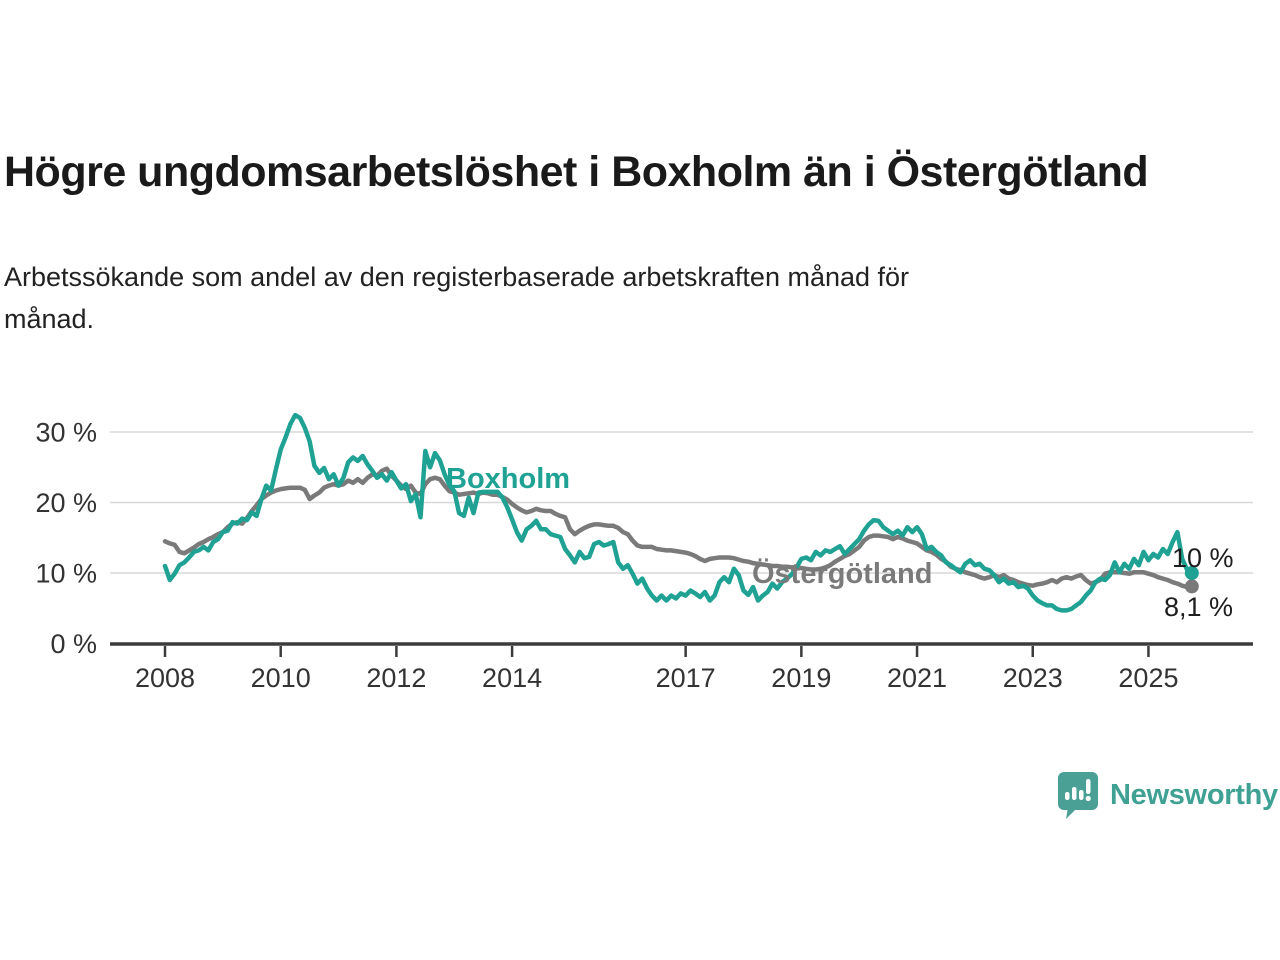  I want to click on newsworthy-logo-icon, so click(1078, 795).